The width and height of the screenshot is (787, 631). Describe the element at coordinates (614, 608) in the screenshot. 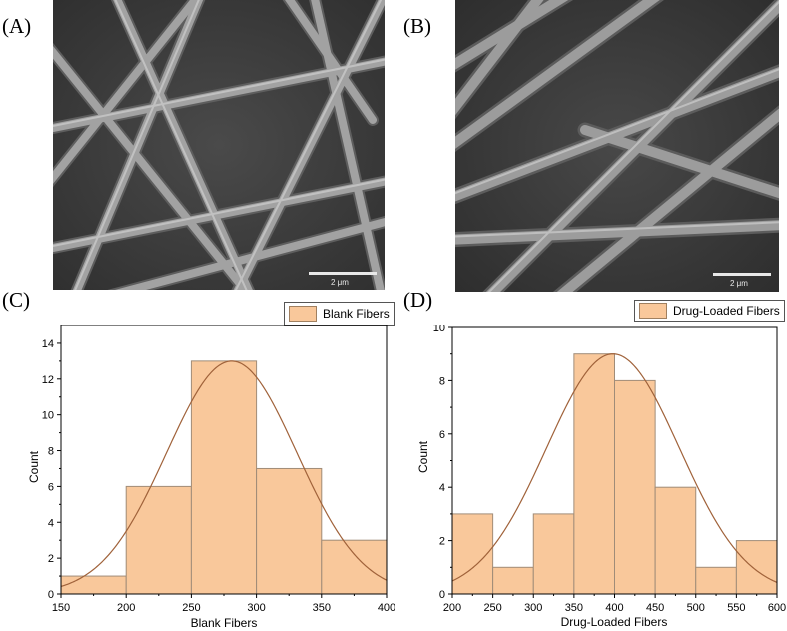

I see `chart-d-xtick-label-4: 400` at that location.